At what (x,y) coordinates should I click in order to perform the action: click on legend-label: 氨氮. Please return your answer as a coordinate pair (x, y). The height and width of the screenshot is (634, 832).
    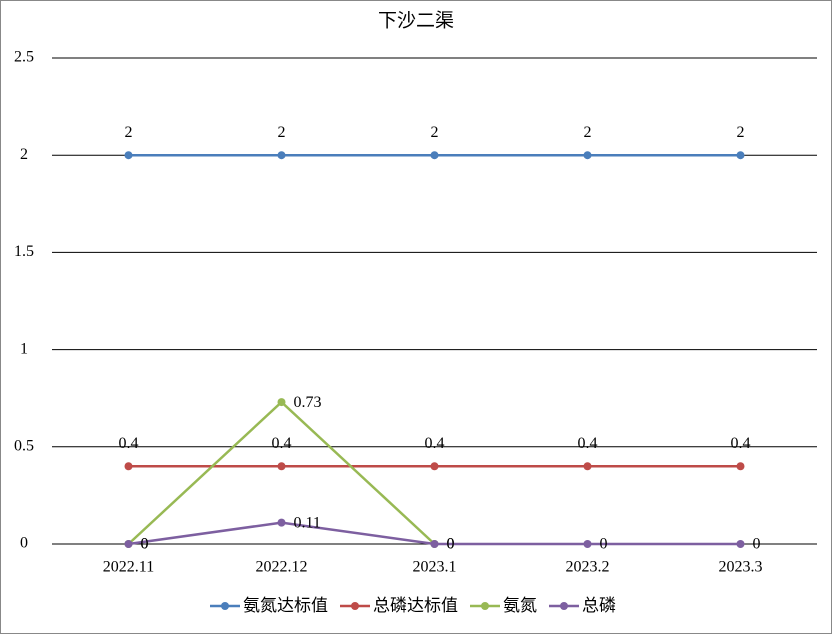
    Looking at the image, I should click on (520, 605).